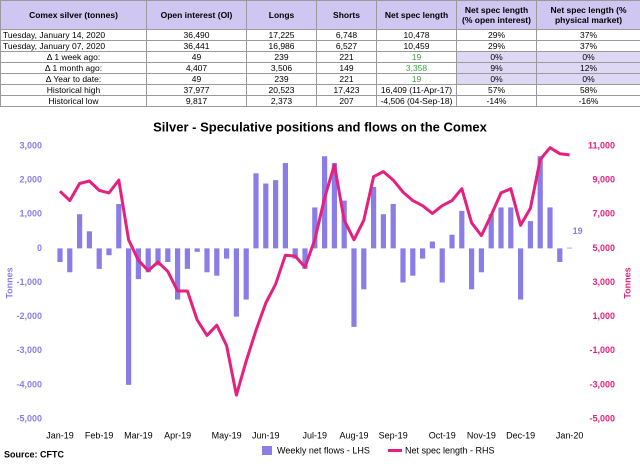 The image size is (640, 464). I want to click on x-tick-label: May-19, so click(227, 435).